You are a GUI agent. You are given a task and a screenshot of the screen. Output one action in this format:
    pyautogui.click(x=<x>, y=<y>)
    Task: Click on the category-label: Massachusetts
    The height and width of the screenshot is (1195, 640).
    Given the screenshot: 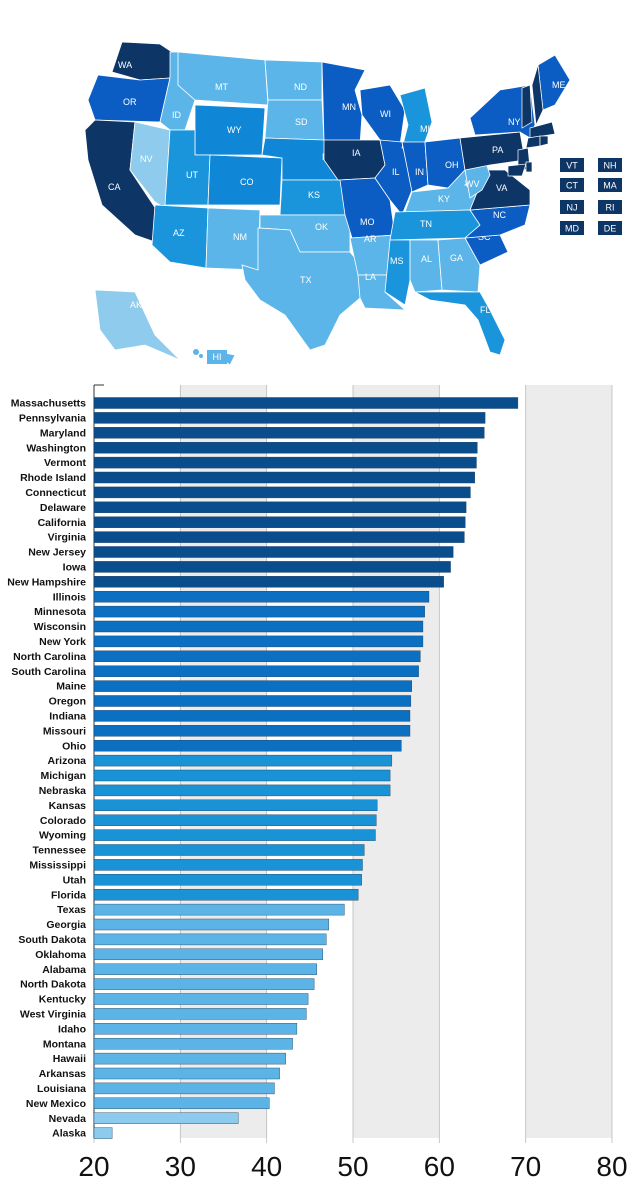 What is the action you would take?
    pyautogui.click(x=48, y=404)
    